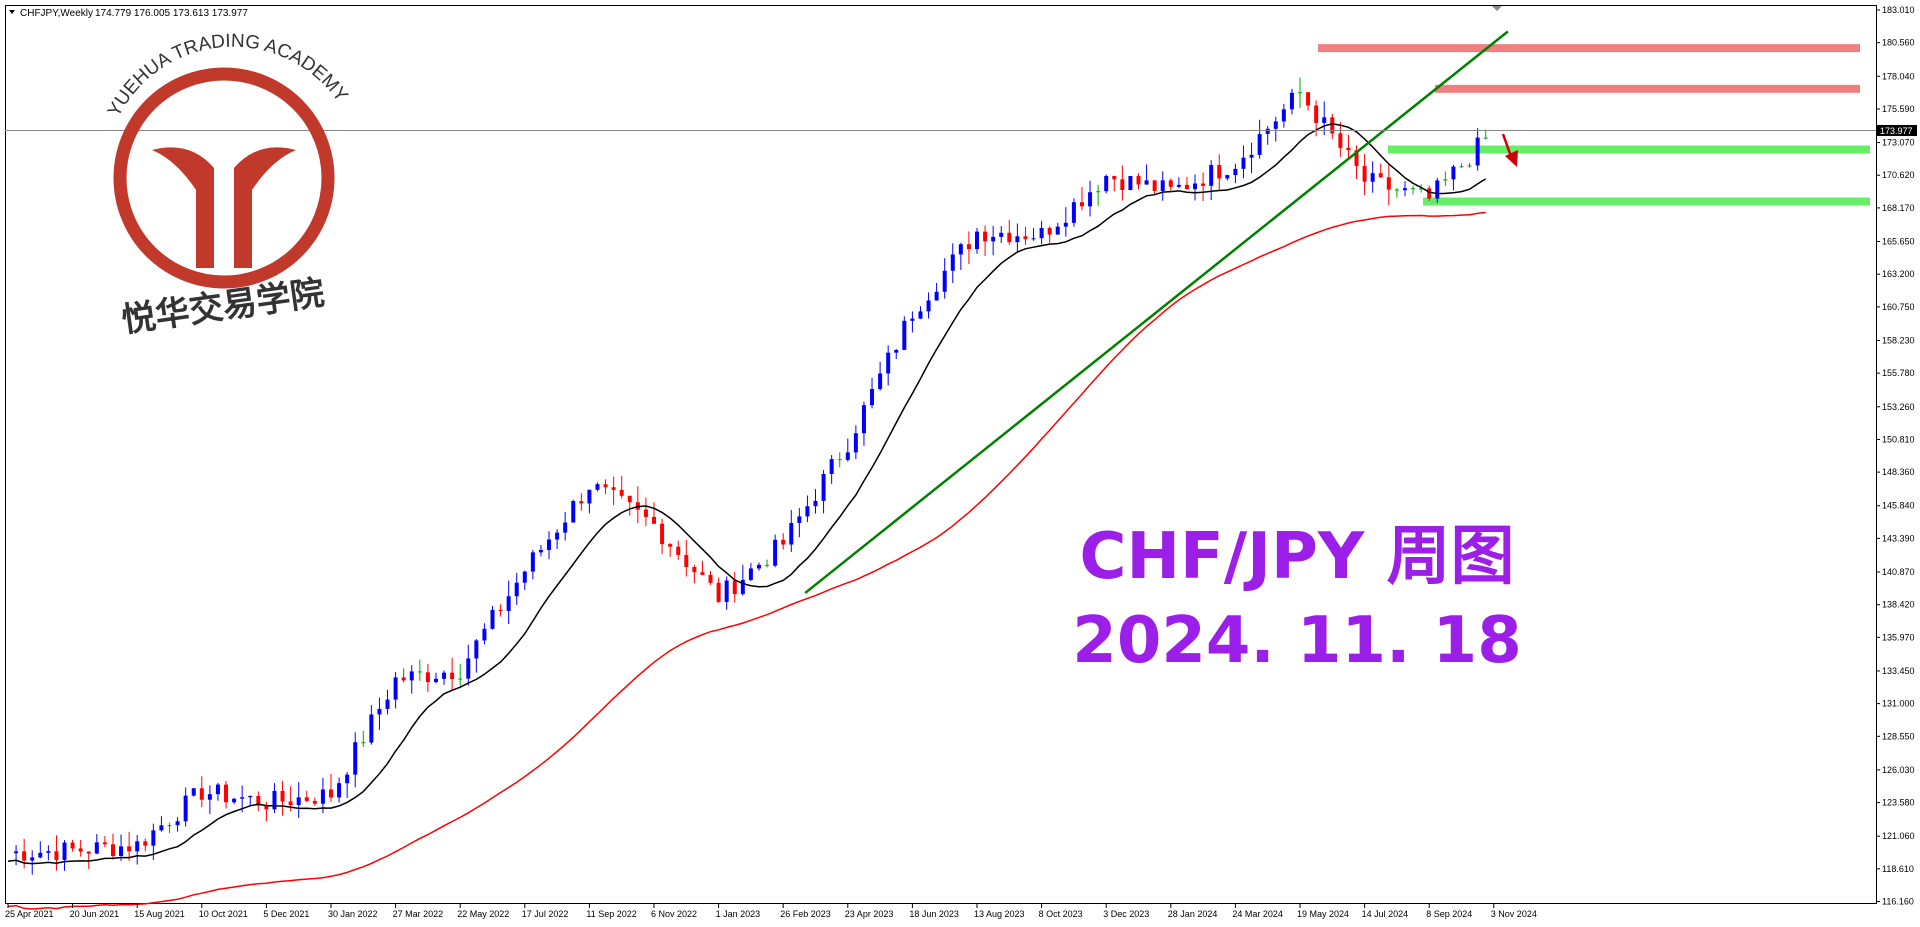  I want to click on chart-overlay-date: 2024. 11. 18, so click(1296, 641).